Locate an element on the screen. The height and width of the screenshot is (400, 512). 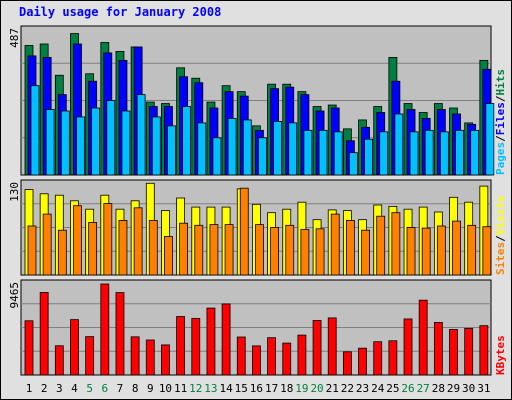
x-tick-label-day-5: 5 is located at coordinates (89, 388).